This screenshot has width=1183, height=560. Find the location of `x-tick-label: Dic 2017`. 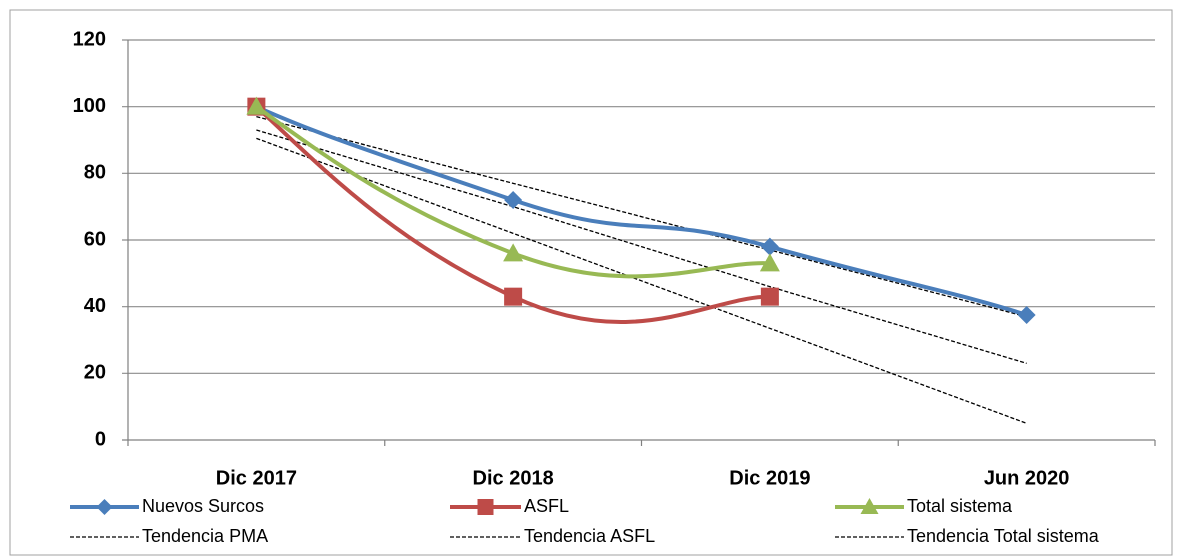

x-tick-label: Dic 2017 is located at coordinates (256, 478).